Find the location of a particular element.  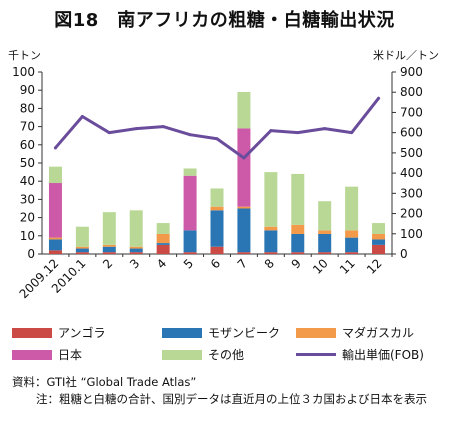

price-line is located at coordinates (217, 128).